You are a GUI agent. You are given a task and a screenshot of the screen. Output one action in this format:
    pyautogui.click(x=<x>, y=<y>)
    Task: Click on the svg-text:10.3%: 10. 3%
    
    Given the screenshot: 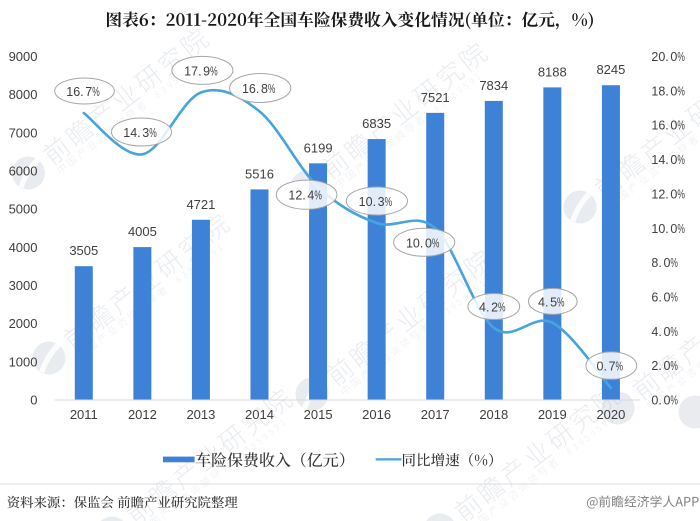 What is the action you would take?
    pyautogui.click(x=375, y=202)
    